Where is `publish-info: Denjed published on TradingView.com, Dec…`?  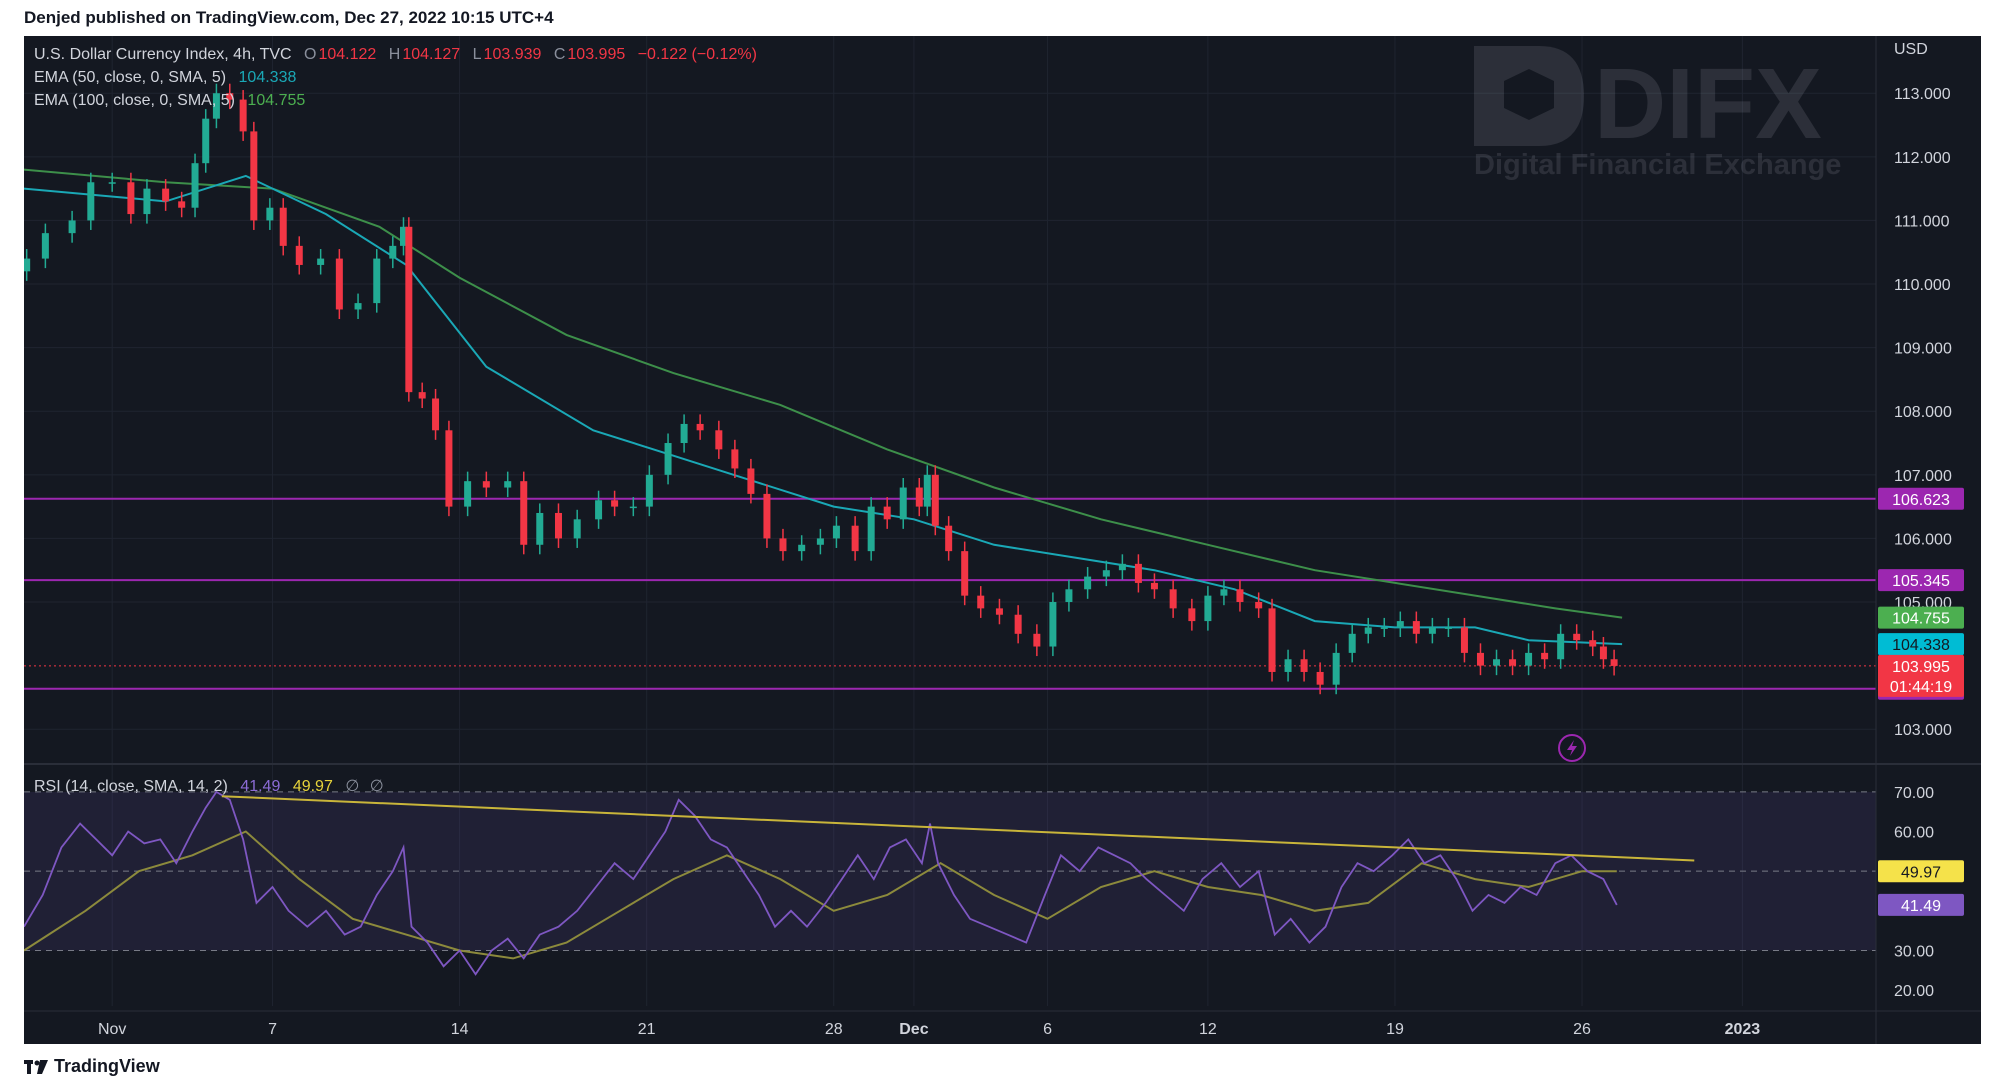 publish-info: Denjed published on TradingView.com, Dec… is located at coordinates (289, 17).